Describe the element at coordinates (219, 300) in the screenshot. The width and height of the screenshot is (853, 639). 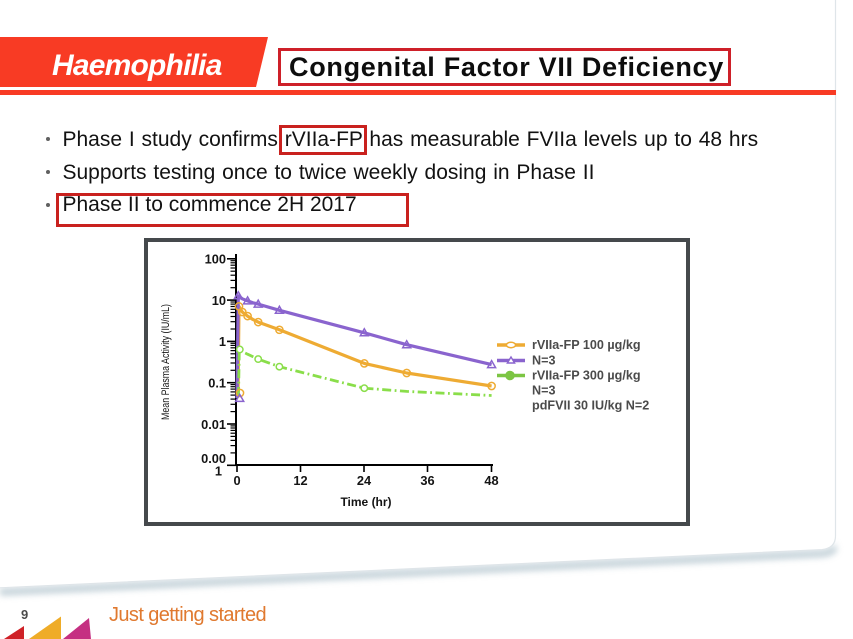
I see `svg-text: 10` at that location.